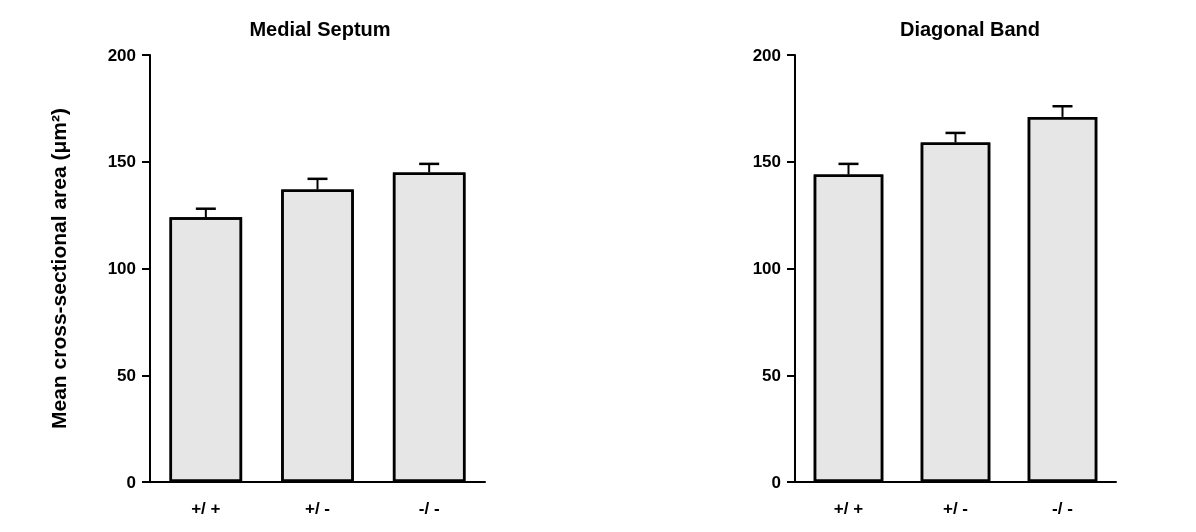  What do you see at coordinates (320, 29) in the screenshot?
I see `chart-title: Medial Septum` at bounding box center [320, 29].